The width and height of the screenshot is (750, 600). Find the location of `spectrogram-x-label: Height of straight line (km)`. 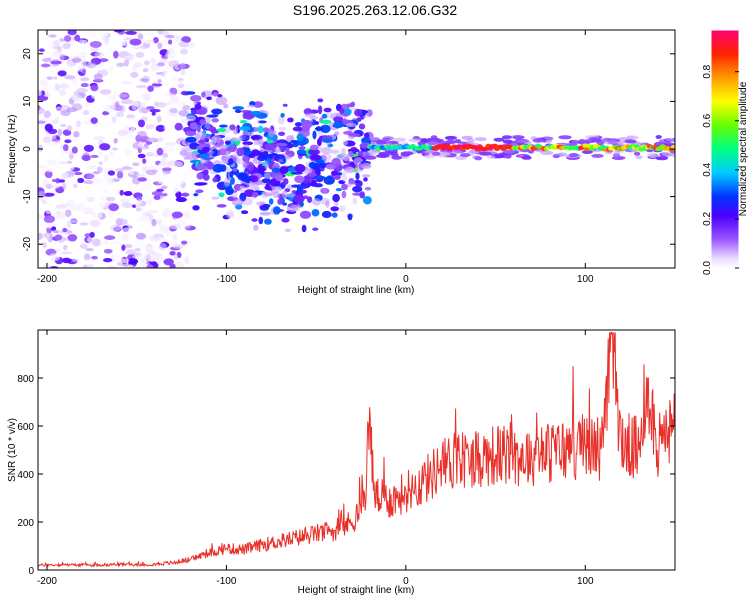

spectrogram-x-label: Height of straight line (km) is located at coordinates (356, 290).